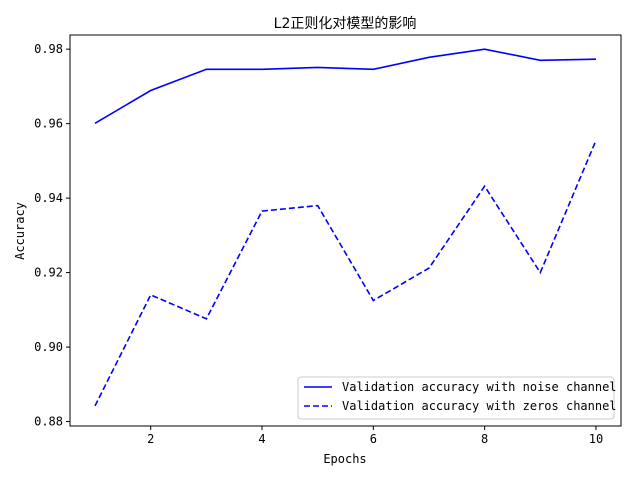  I want to click on x-axis-ticks: 2 4 6 8 10, so click(375, 436).